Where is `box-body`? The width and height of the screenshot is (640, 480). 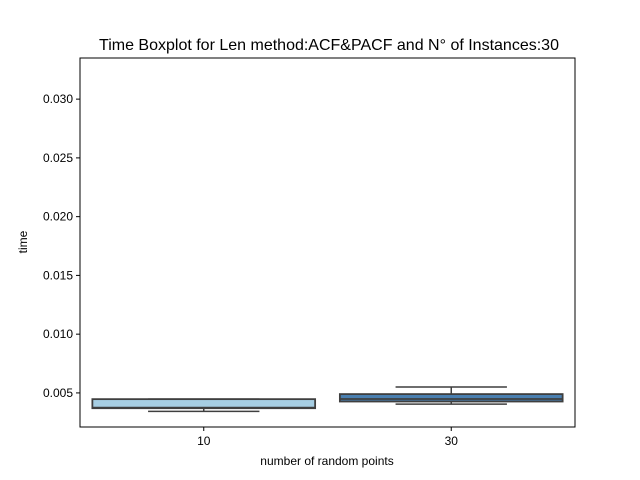
box-body is located at coordinates (451, 398).